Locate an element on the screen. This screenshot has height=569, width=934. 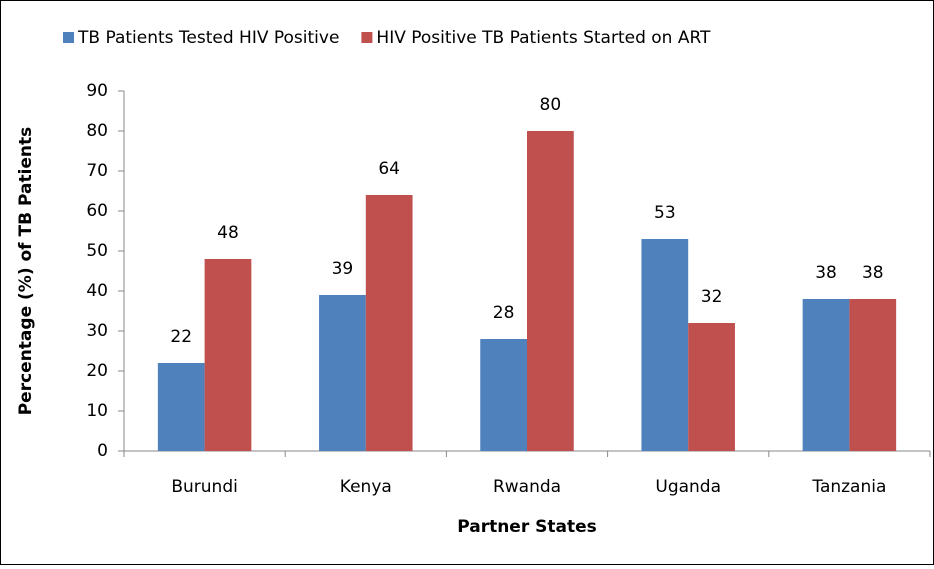
legend-label: HIV Positive TB Patients Started on ART is located at coordinates (543, 38).